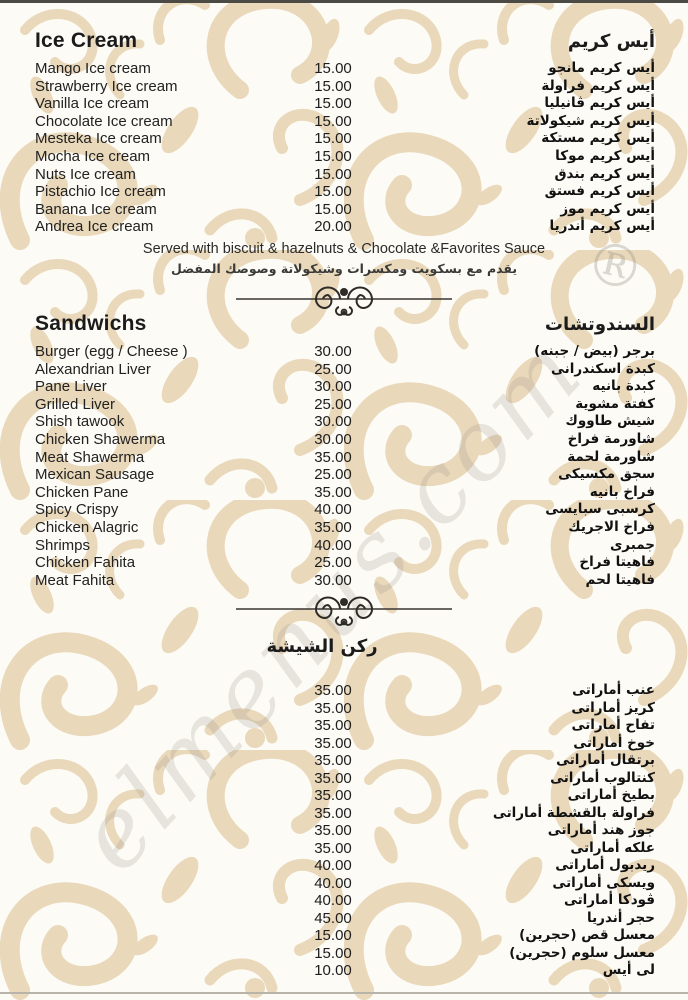 The height and width of the screenshot is (1000, 688). What do you see at coordinates (85, 563) in the screenshot?
I see `item-name-en: Chicken Fahita` at bounding box center [85, 563].